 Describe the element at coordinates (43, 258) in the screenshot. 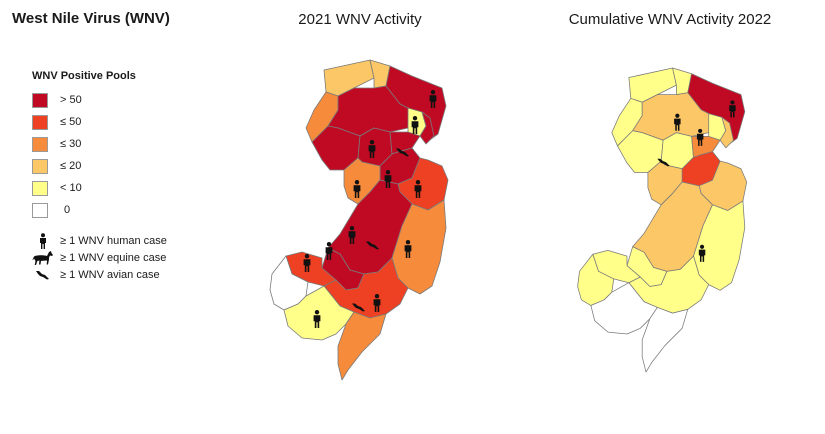

I see `horse-icon` at that location.